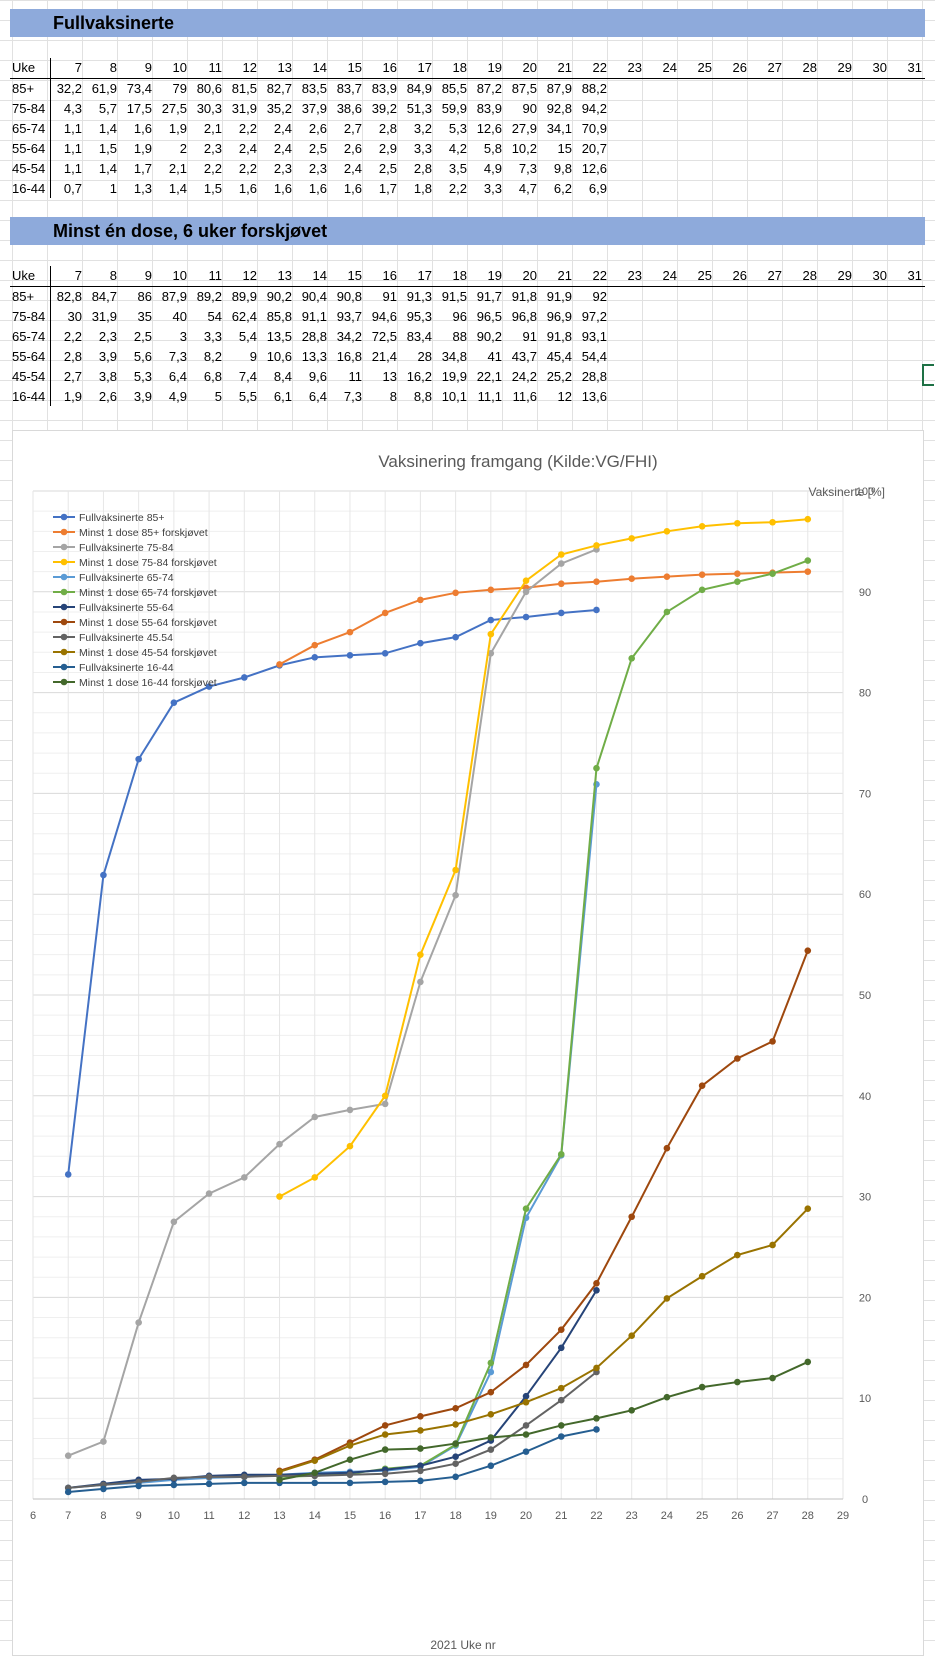 The width and height of the screenshot is (935, 1660). I want to click on table-cell: 95,3, so click(419, 316).